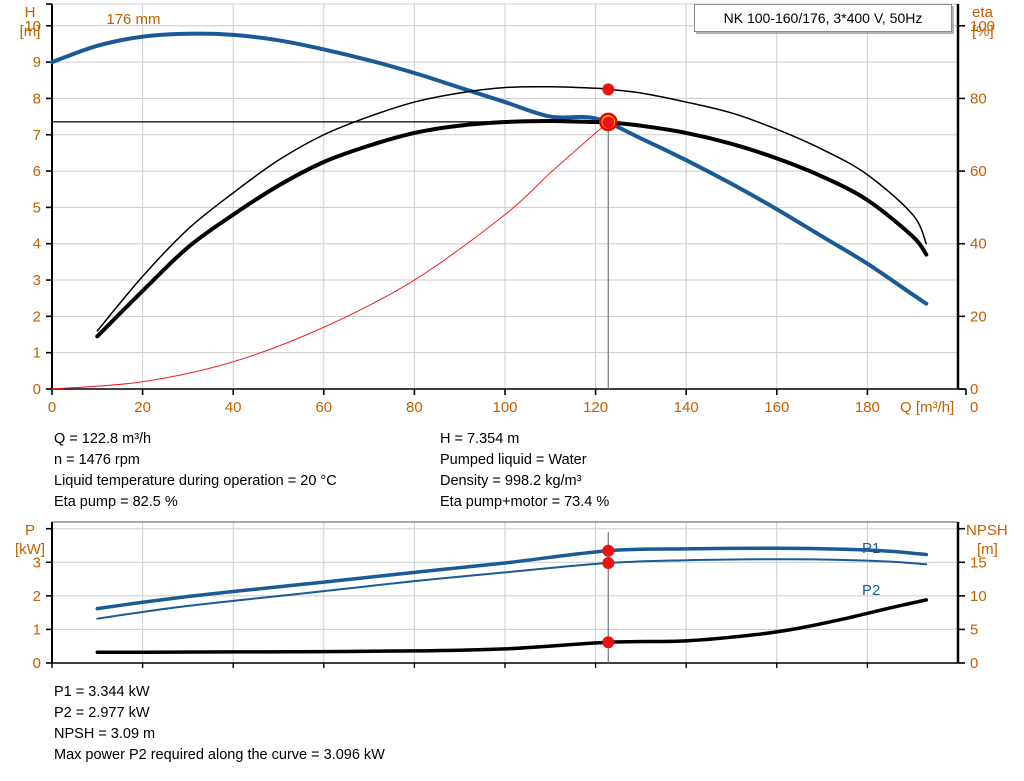 This screenshot has width=1024, height=781. What do you see at coordinates (976, 208) in the screenshot?
I see `eta-axis-ticks: 0 20 40 60 80 100` at bounding box center [976, 208].